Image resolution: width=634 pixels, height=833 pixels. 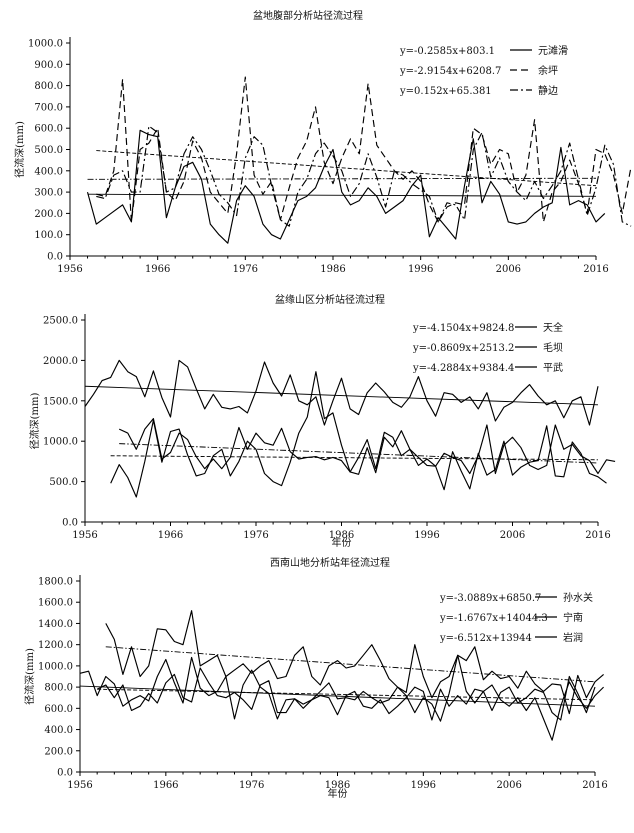 I want to click on legend-equation: y=-1.6767x+14044.3, so click(x=493, y=618).